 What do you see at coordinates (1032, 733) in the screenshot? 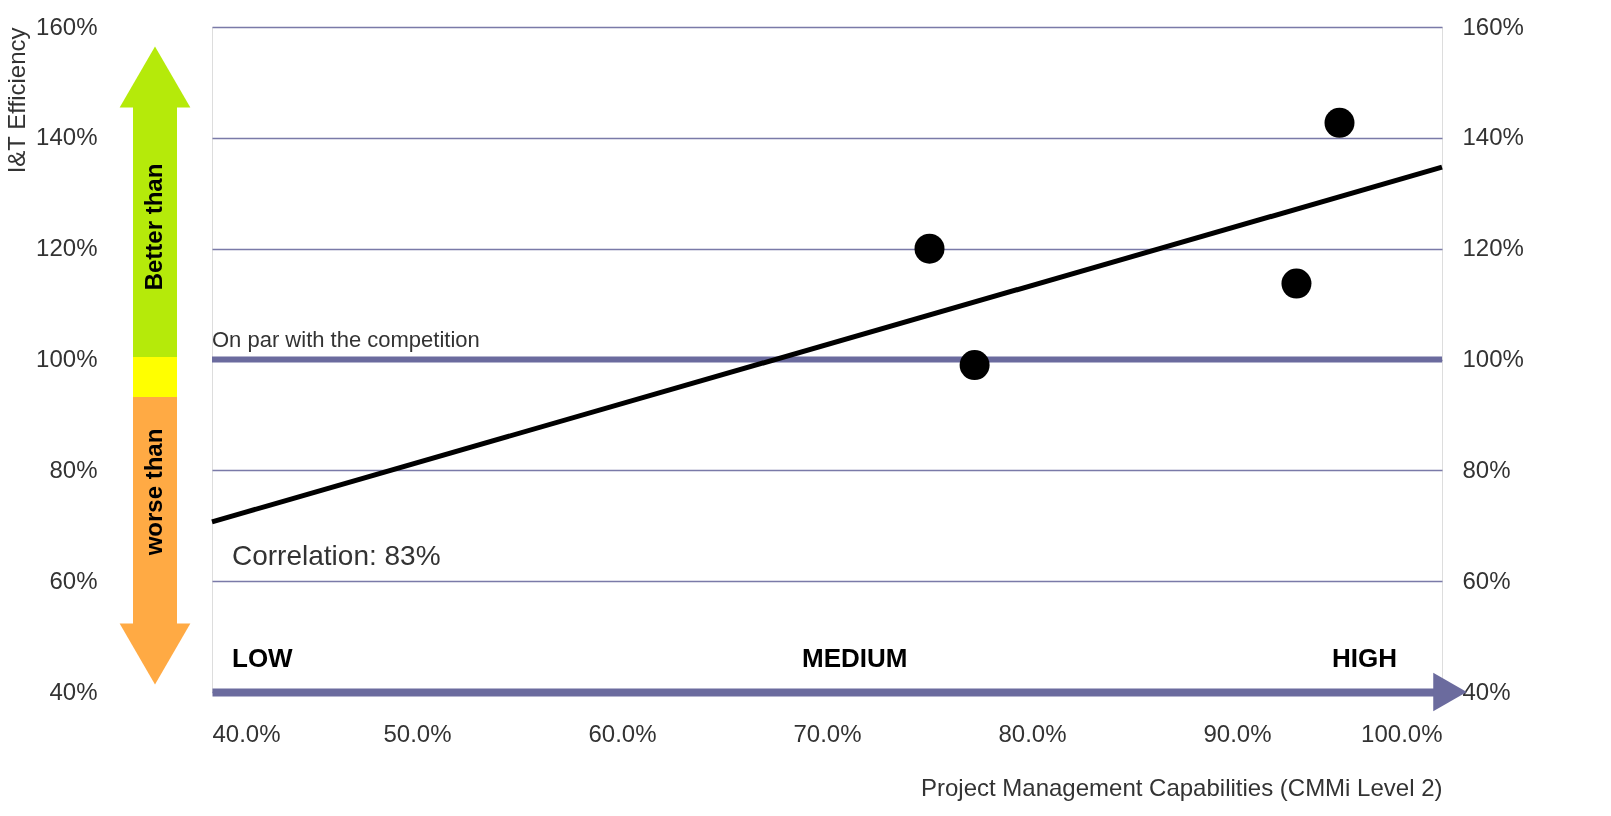
I see `x-tick-label: 80.0%` at bounding box center [1032, 733].